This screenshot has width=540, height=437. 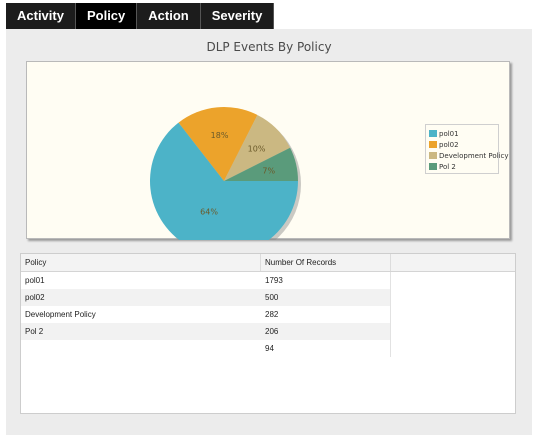 I want to click on records-cell: 500, so click(x=326, y=297).